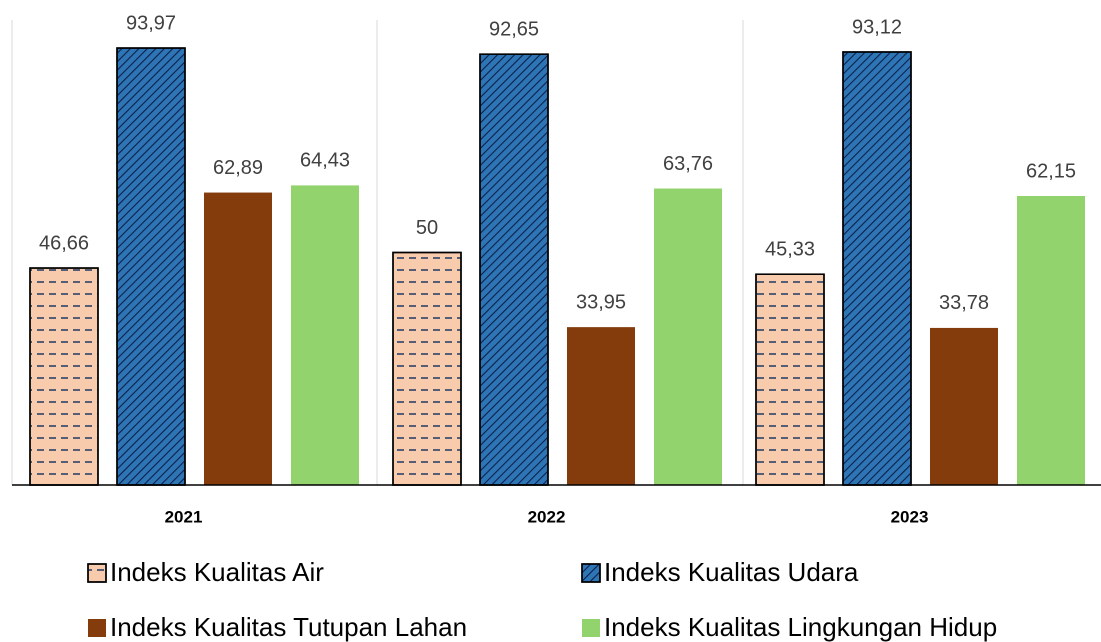 Image resolution: width=1101 pixels, height=642 pixels. Describe the element at coordinates (151, 23) in the screenshot. I see `value-label: 93,97` at that location.